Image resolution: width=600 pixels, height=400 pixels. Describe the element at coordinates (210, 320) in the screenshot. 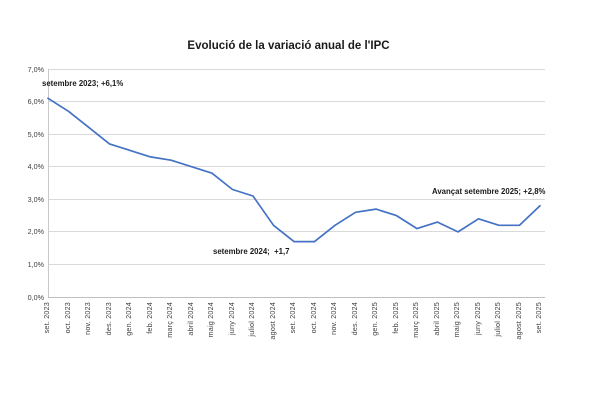

I see `x-tick-label: maig 2024` at that location.